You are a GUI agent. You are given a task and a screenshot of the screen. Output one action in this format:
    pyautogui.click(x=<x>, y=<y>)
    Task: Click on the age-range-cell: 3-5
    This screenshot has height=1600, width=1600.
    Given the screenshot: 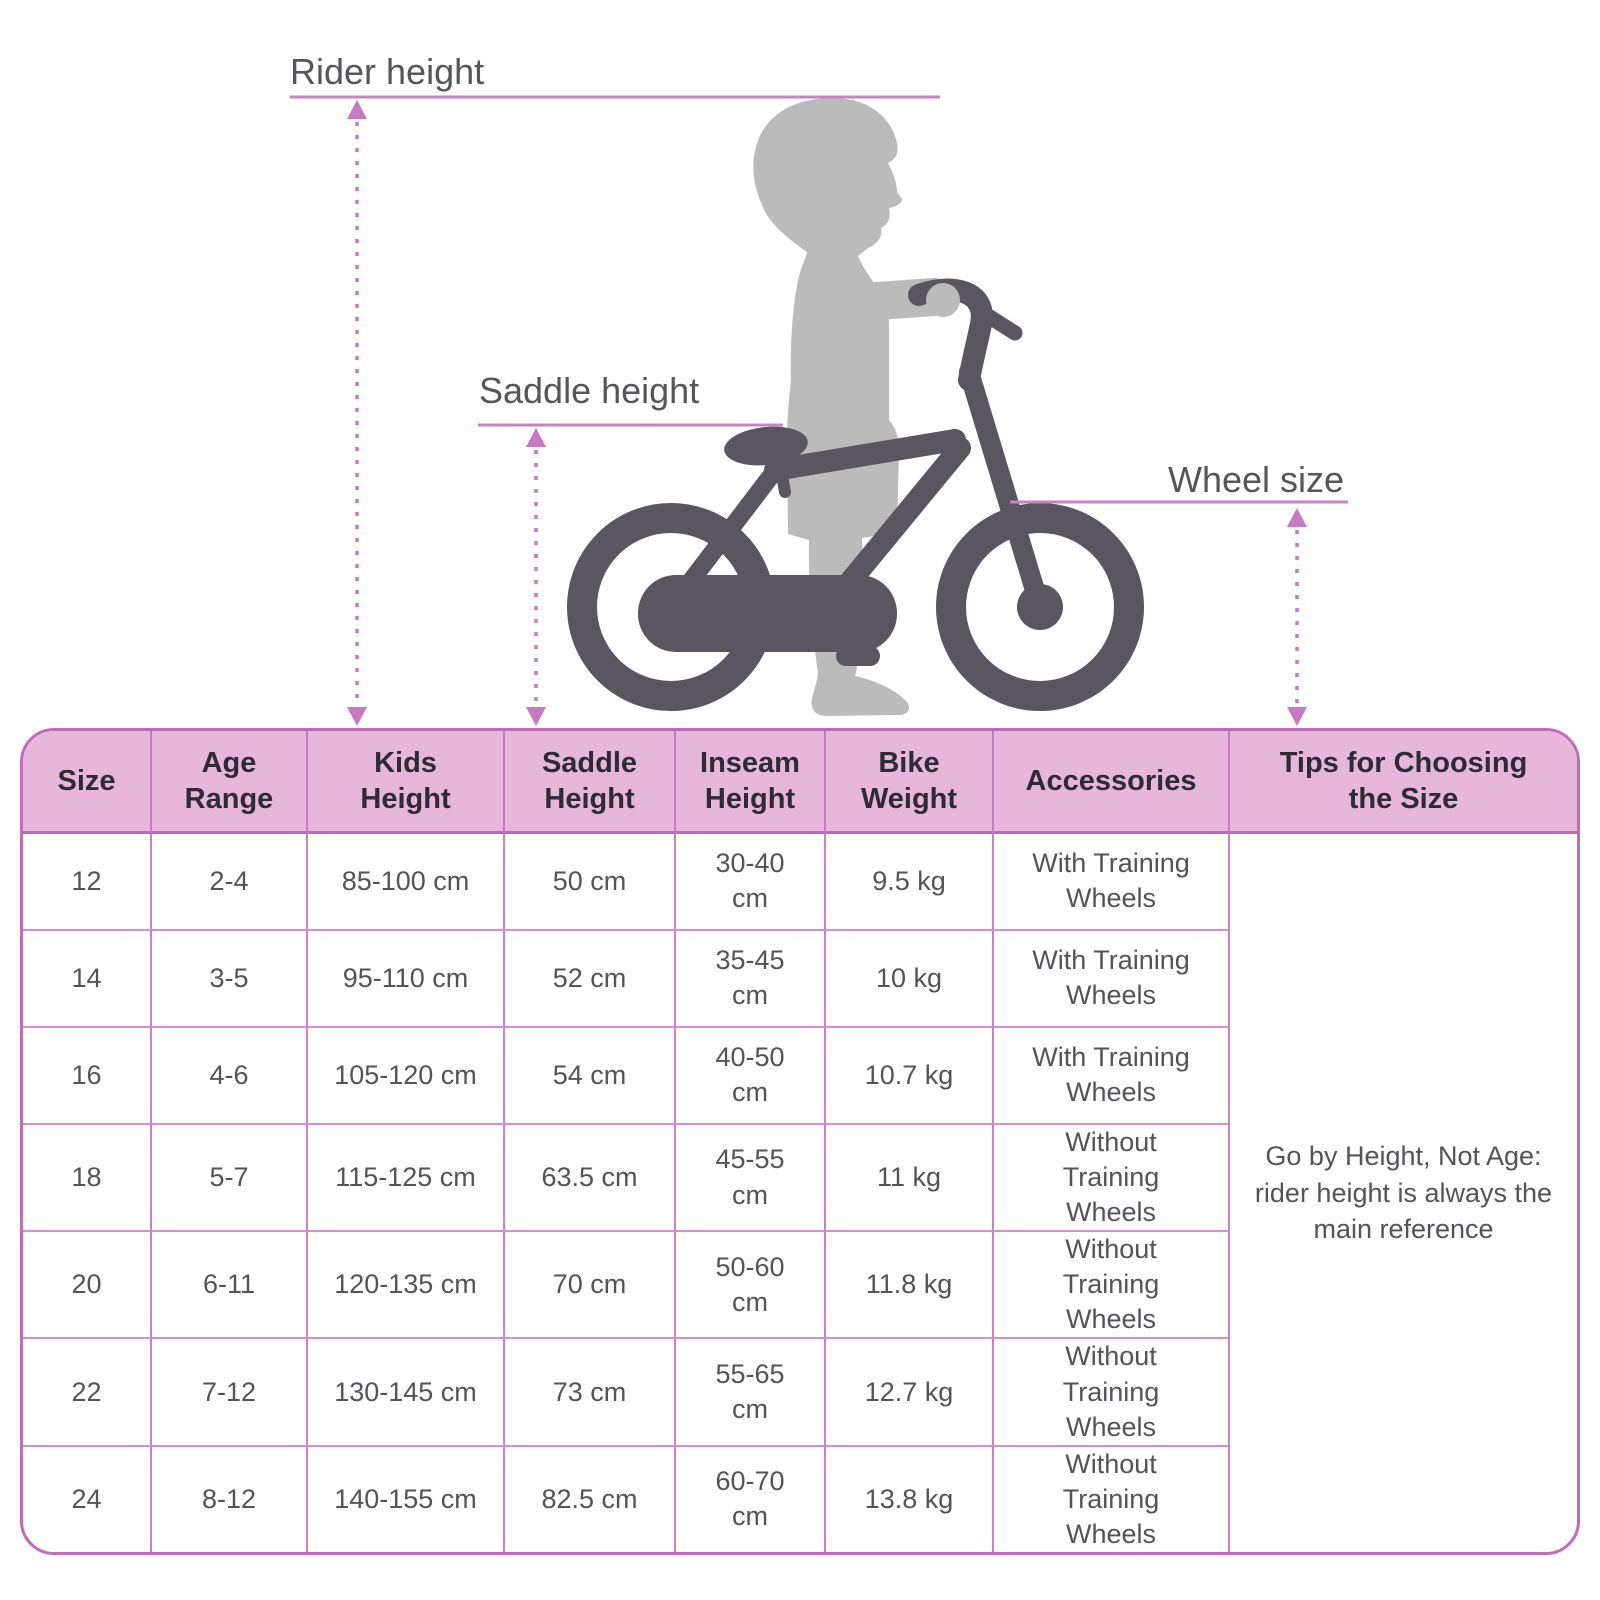 What is the action you would take?
    pyautogui.click(x=230, y=979)
    